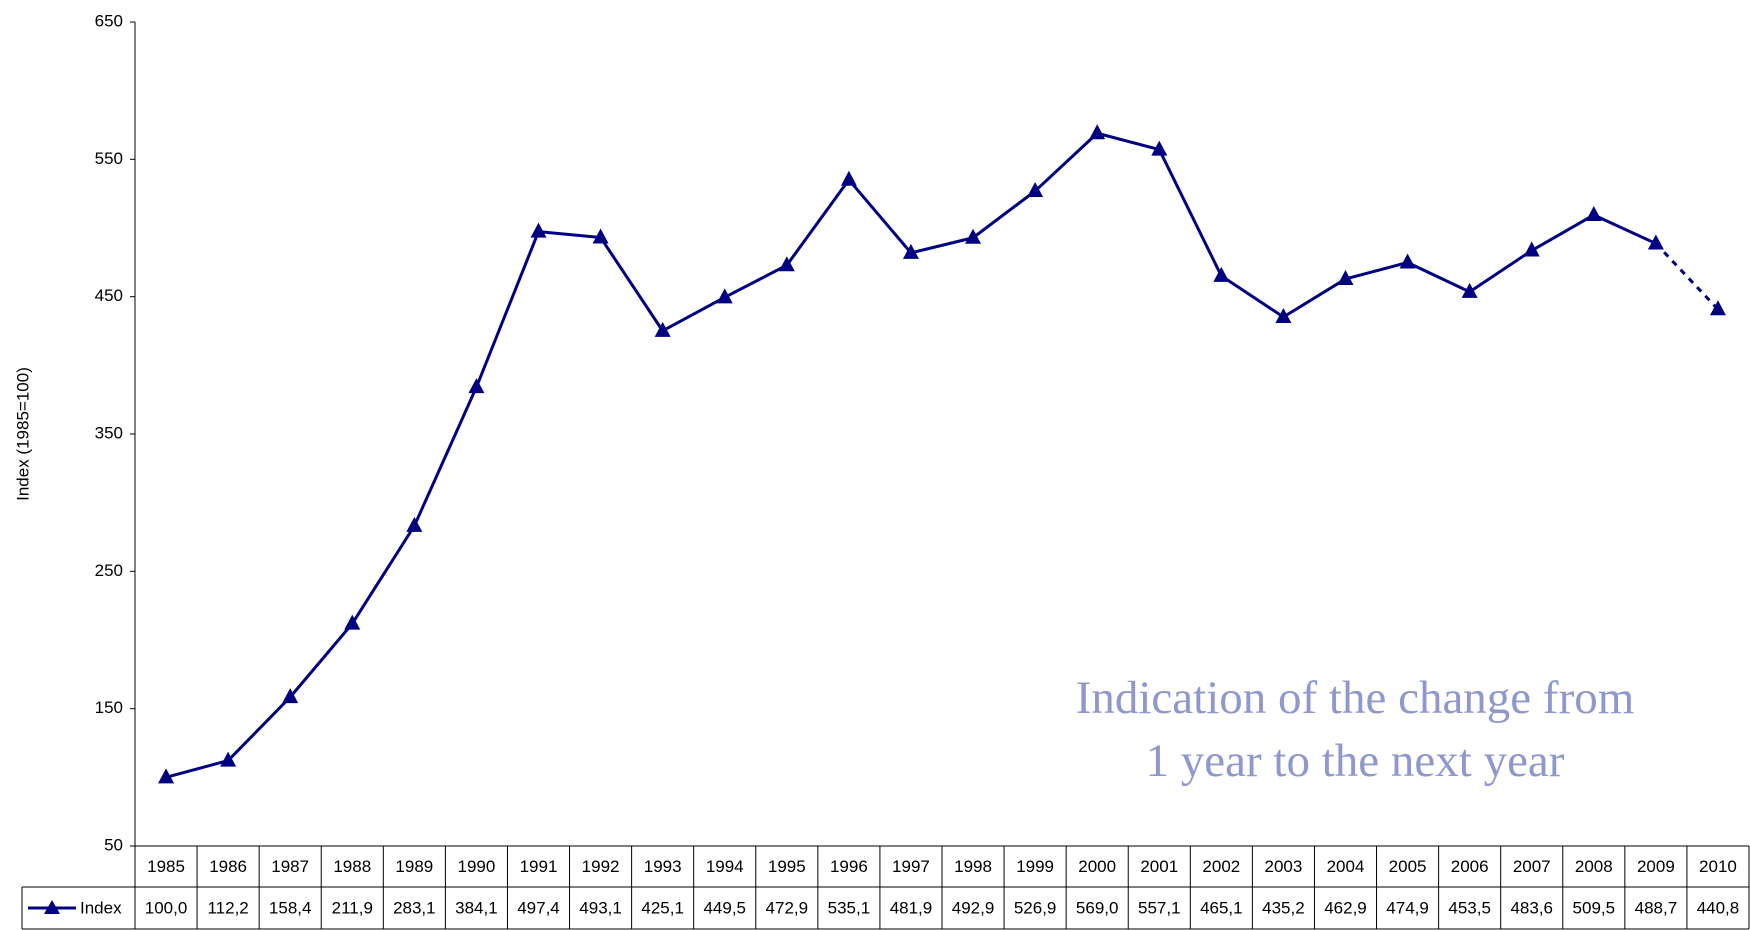 The height and width of the screenshot is (930, 1750). What do you see at coordinates (290, 907) in the screenshot?
I see `data-label: 158,4` at bounding box center [290, 907].